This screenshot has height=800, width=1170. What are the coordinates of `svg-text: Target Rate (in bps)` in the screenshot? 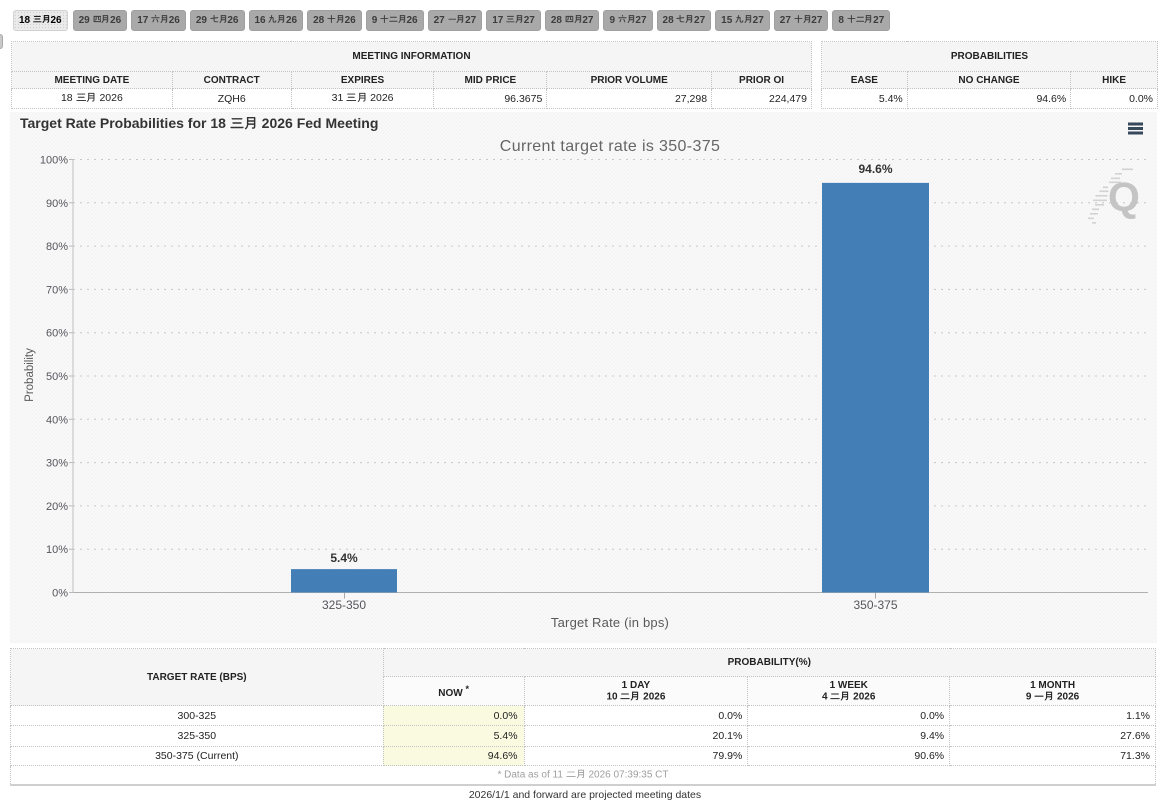 It's located at (610, 622).